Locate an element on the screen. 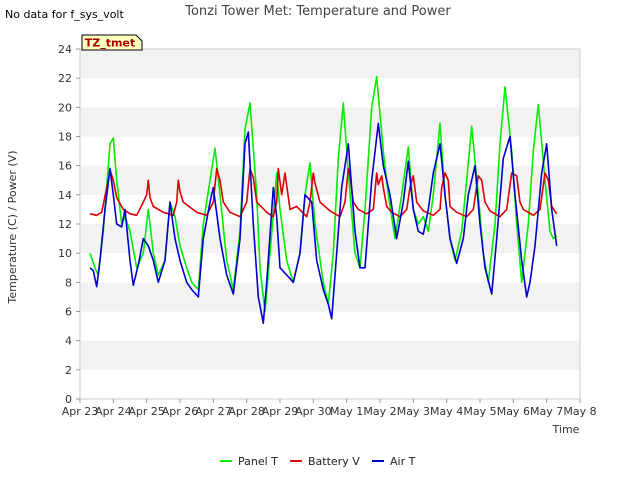 The height and width of the screenshot is (480, 640). x-tick-label: May 8 is located at coordinates (579, 411).